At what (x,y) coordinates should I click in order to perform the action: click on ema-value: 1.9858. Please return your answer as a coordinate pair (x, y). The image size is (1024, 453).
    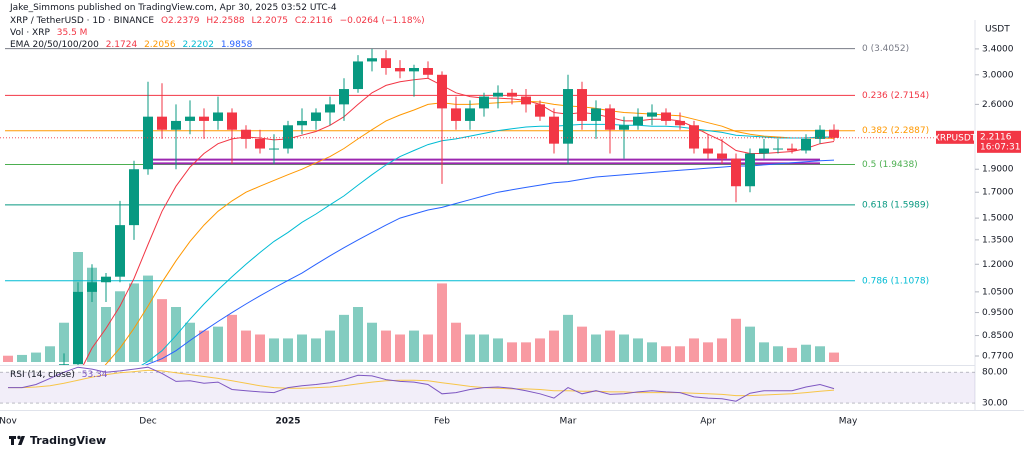
    Looking at the image, I should click on (236, 45).